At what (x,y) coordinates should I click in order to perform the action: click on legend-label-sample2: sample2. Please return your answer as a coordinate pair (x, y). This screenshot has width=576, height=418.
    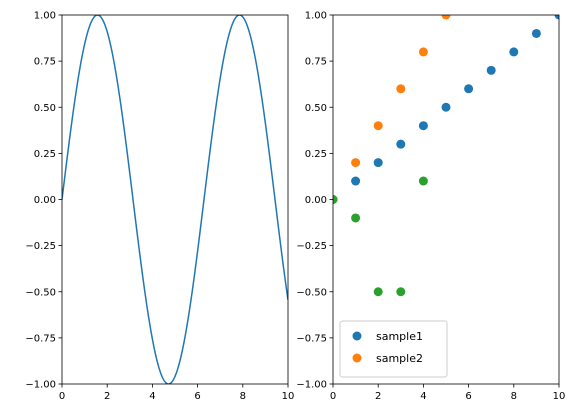
    Looking at the image, I should click on (399, 358).